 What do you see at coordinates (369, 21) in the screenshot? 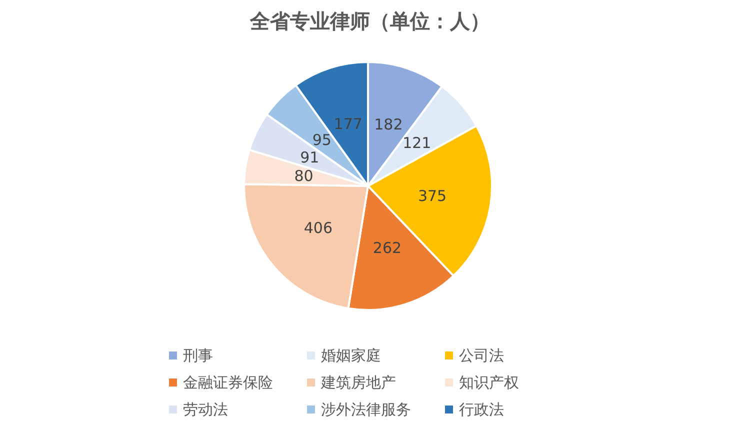
I see `chart-title: 全省专业律师（单位：人）` at bounding box center [369, 21].